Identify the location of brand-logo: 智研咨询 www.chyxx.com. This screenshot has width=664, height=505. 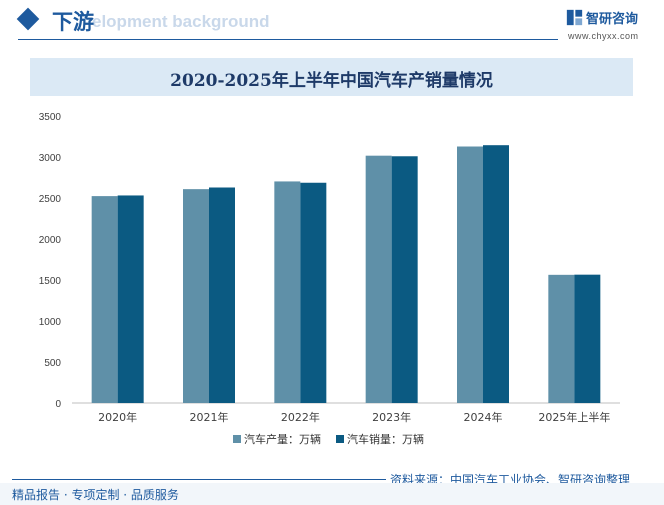
(612, 25).